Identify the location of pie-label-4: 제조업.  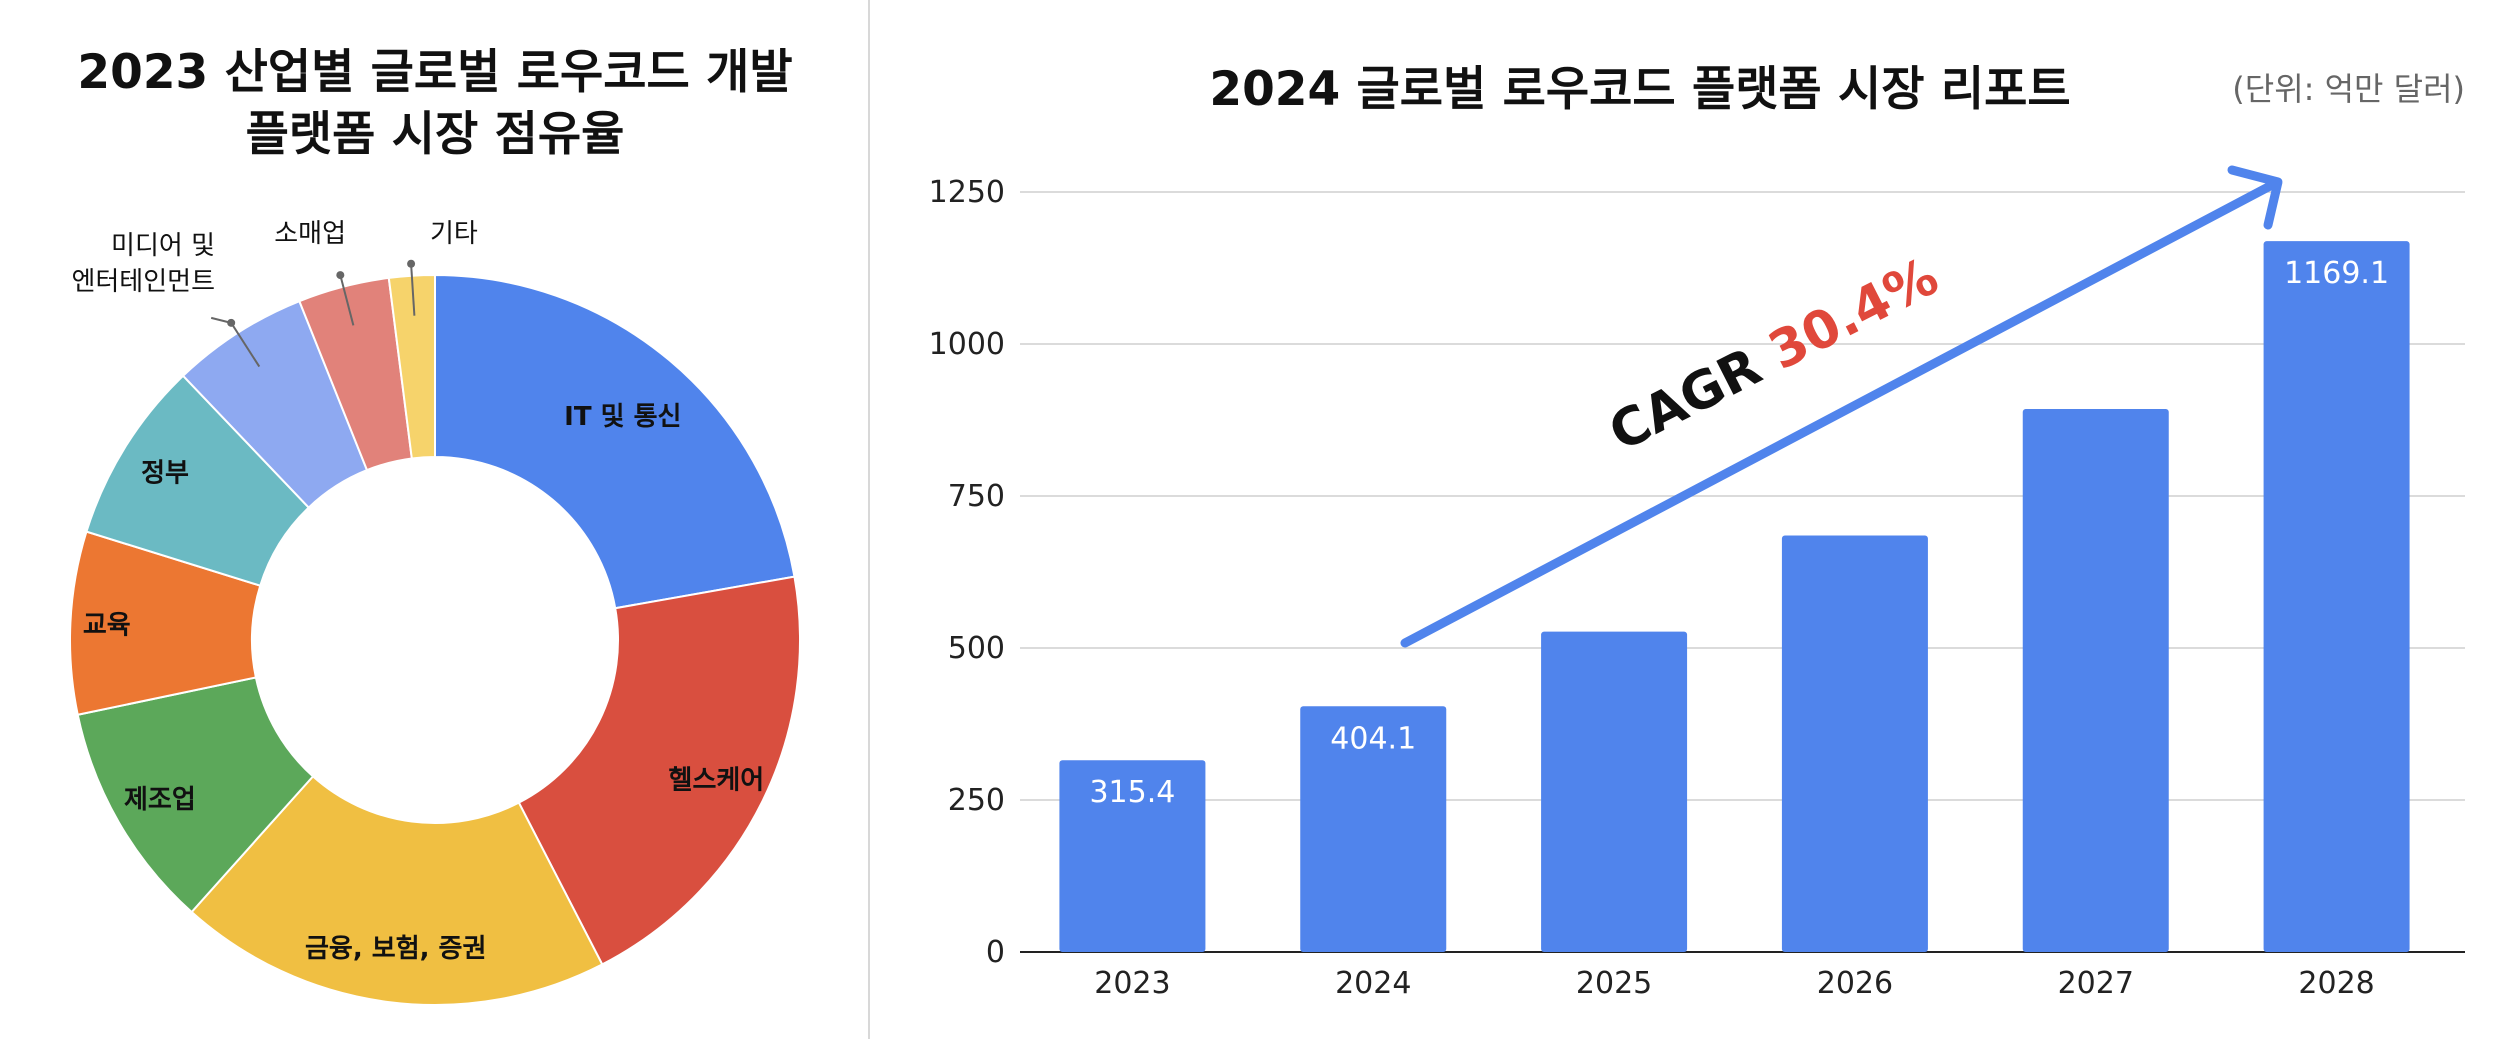
(160, 800).